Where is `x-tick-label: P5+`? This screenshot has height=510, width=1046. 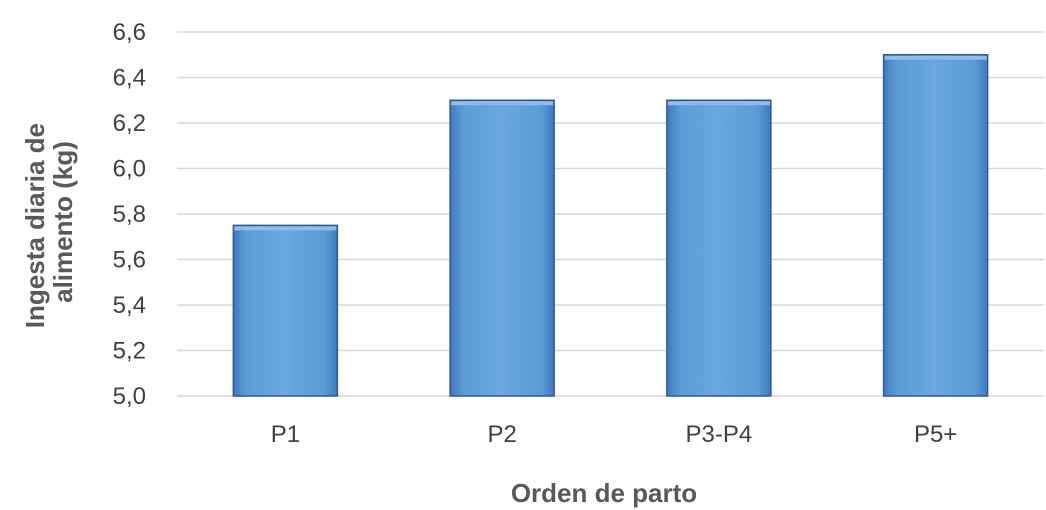 x-tick-label: P5+ is located at coordinates (935, 434).